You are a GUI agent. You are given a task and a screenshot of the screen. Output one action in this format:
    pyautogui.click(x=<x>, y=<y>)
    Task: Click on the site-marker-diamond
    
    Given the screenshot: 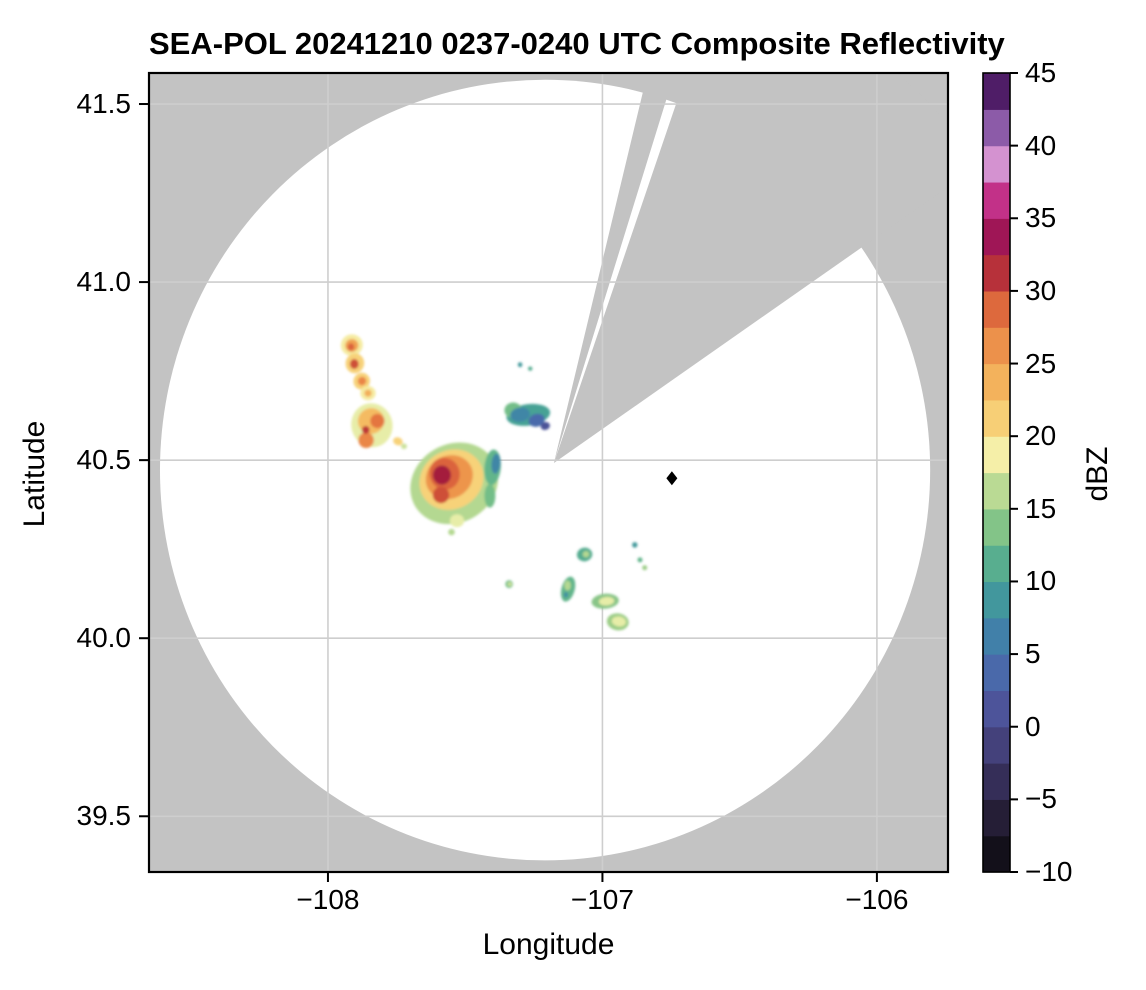 What is the action you would take?
    pyautogui.click(x=672, y=478)
    